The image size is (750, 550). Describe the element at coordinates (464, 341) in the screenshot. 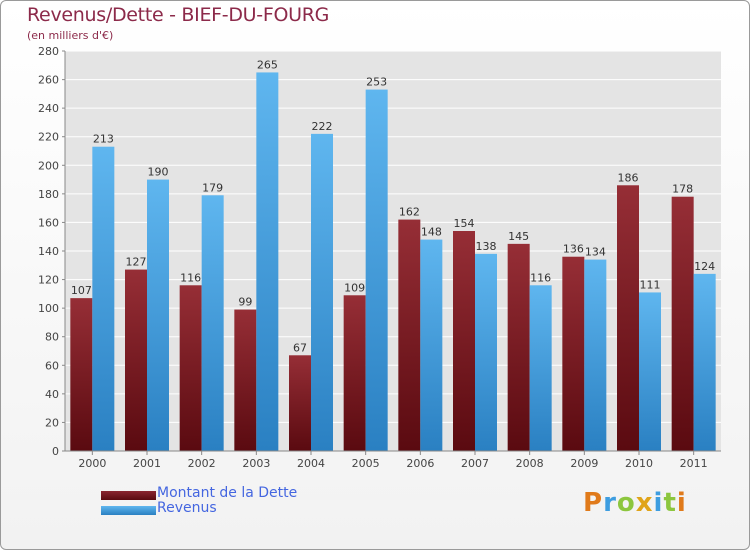

I see `bar-debt-2007` at that location.